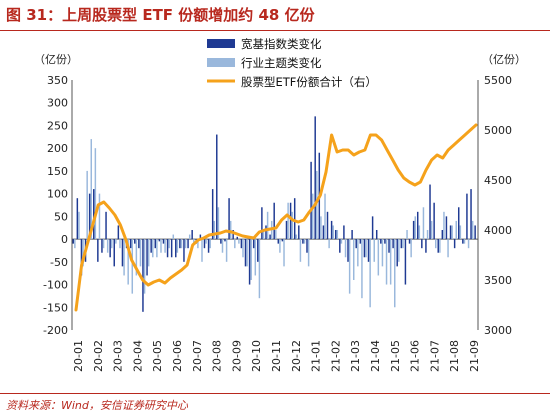 This screenshot has height=417, width=550. Describe the element at coordinates (256, 356) in the screenshot. I see `x-tick-label: 20-10` at that location.